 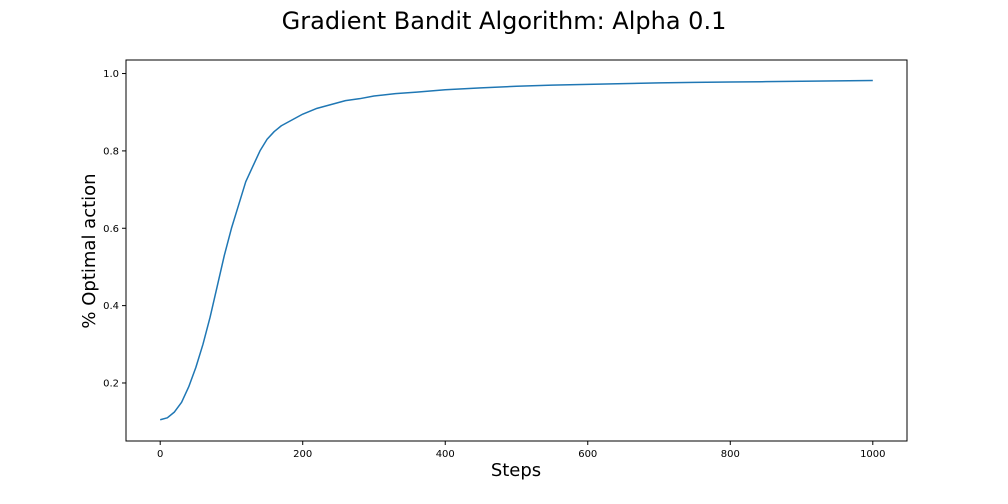 What do you see at coordinates (504, 21) in the screenshot?
I see `chart-title: Gradient Bandit Algorithm: Alpha 0.1` at bounding box center [504, 21].